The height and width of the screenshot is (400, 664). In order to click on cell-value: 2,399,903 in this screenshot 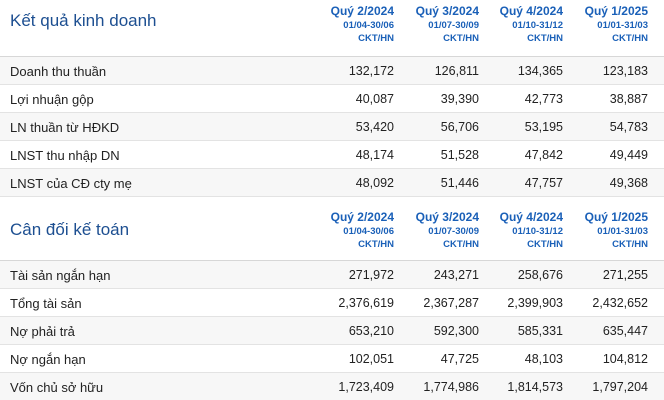, I will do `click(535, 303)`.